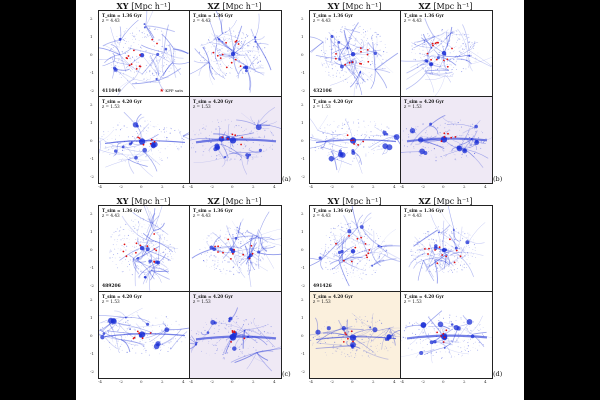 The height and width of the screenshot is (400, 600). I want to click on projection-frame-d-early-xz: T_sim = 1.36 Gyr z = 4.43, so click(446, 249).